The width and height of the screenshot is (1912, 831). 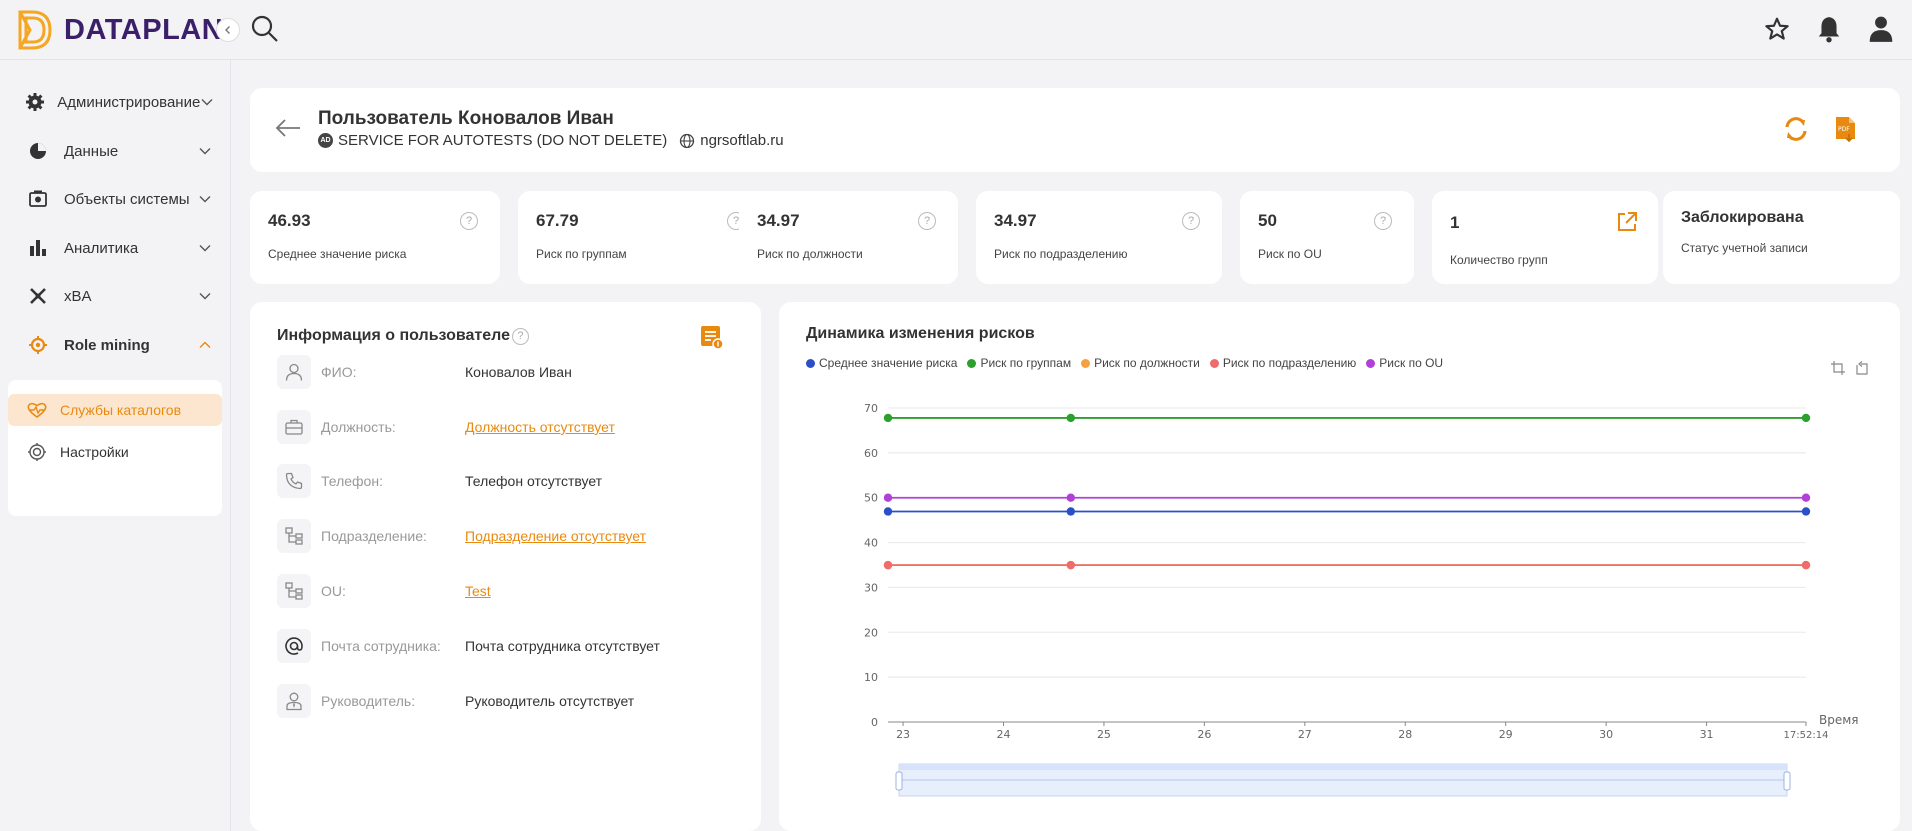 What do you see at coordinates (881, 363) in the screenshot?
I see `legend-entry: Среднее значение риска` at bounding box center [881, 363].